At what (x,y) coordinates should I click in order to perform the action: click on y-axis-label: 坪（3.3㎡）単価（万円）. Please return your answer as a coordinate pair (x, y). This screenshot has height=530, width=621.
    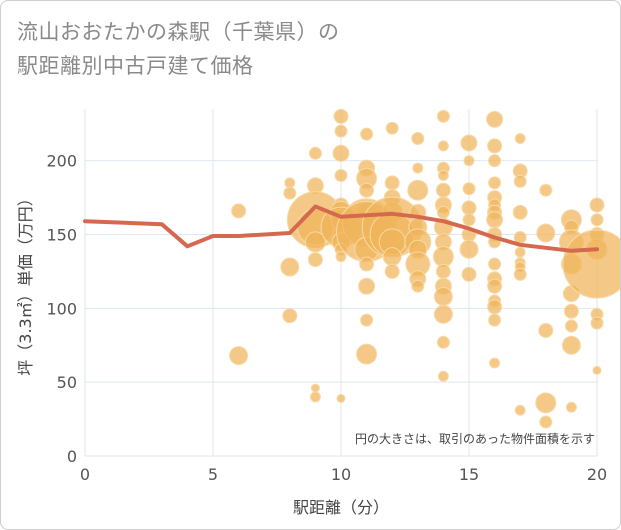
    Looking at the image, I should click on (25, 282).